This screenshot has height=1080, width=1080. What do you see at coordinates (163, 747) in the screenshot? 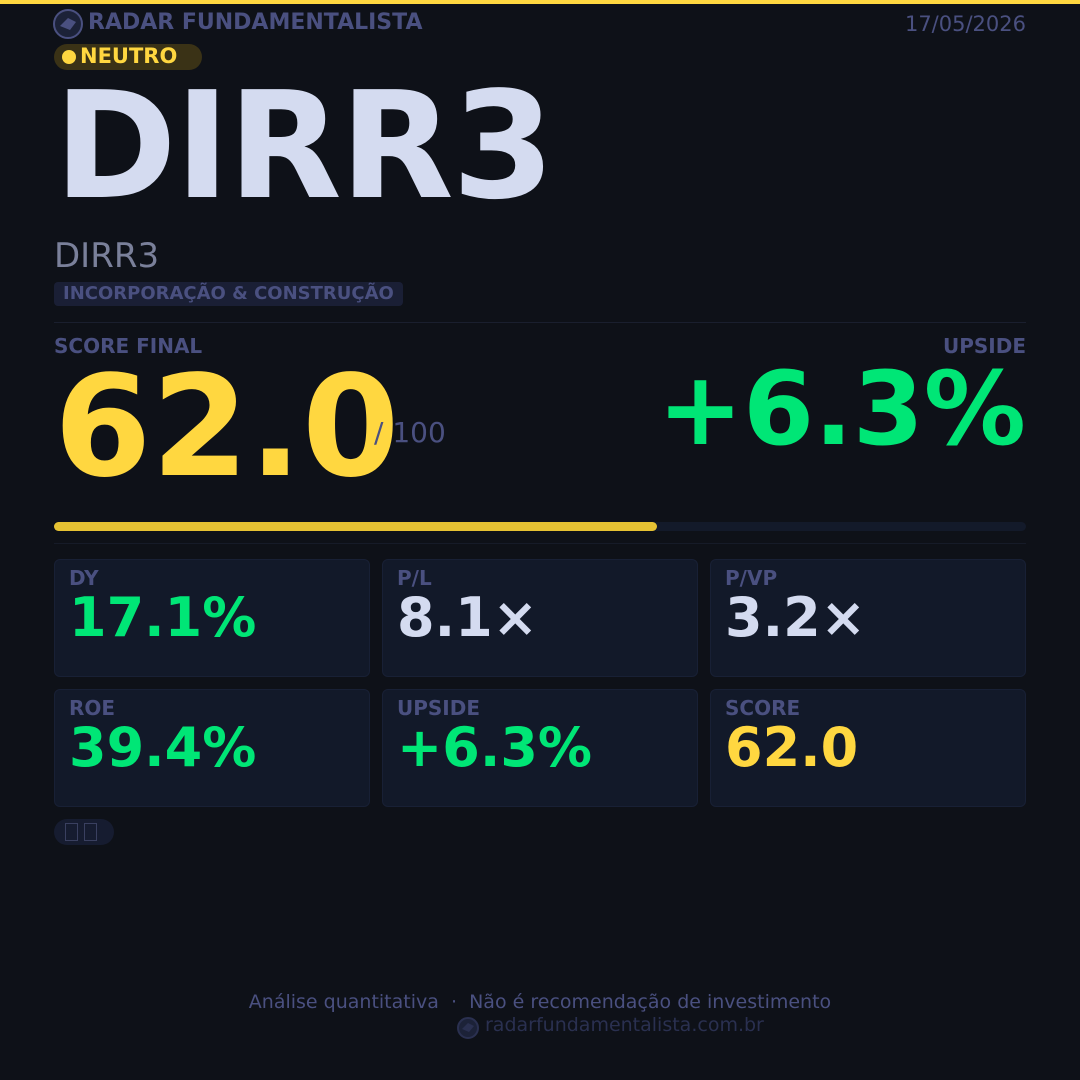
I see `metric-value: 39.4%` at bounding box center [163, 747].